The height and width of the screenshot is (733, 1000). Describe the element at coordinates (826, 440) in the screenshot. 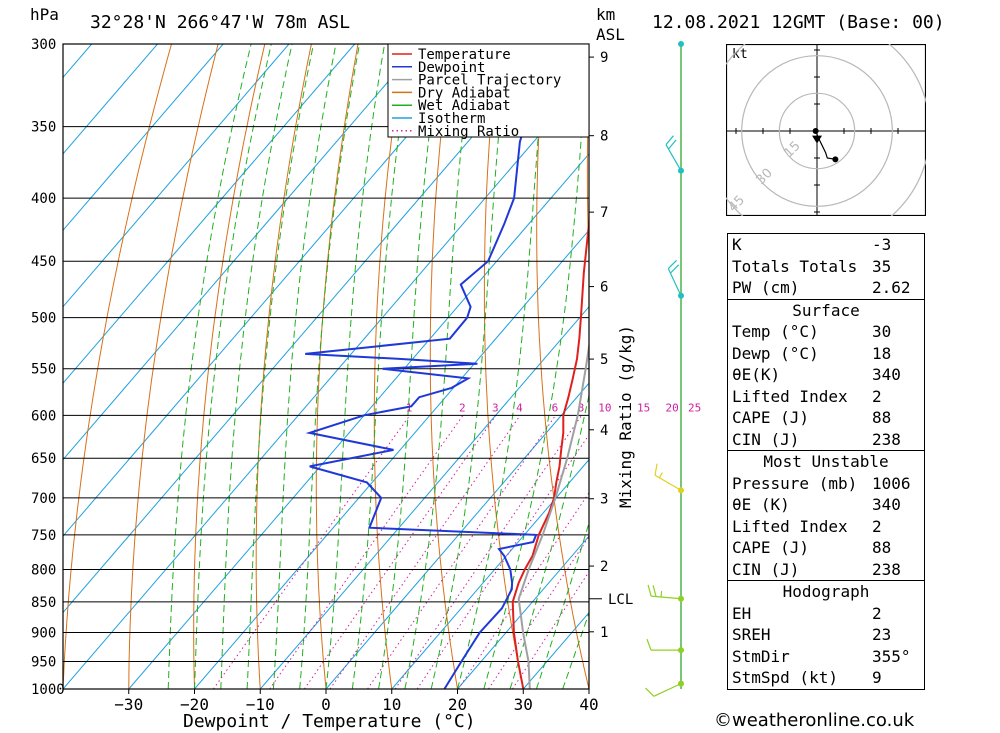

I see `index-row: CIN (J) 238` at that location.